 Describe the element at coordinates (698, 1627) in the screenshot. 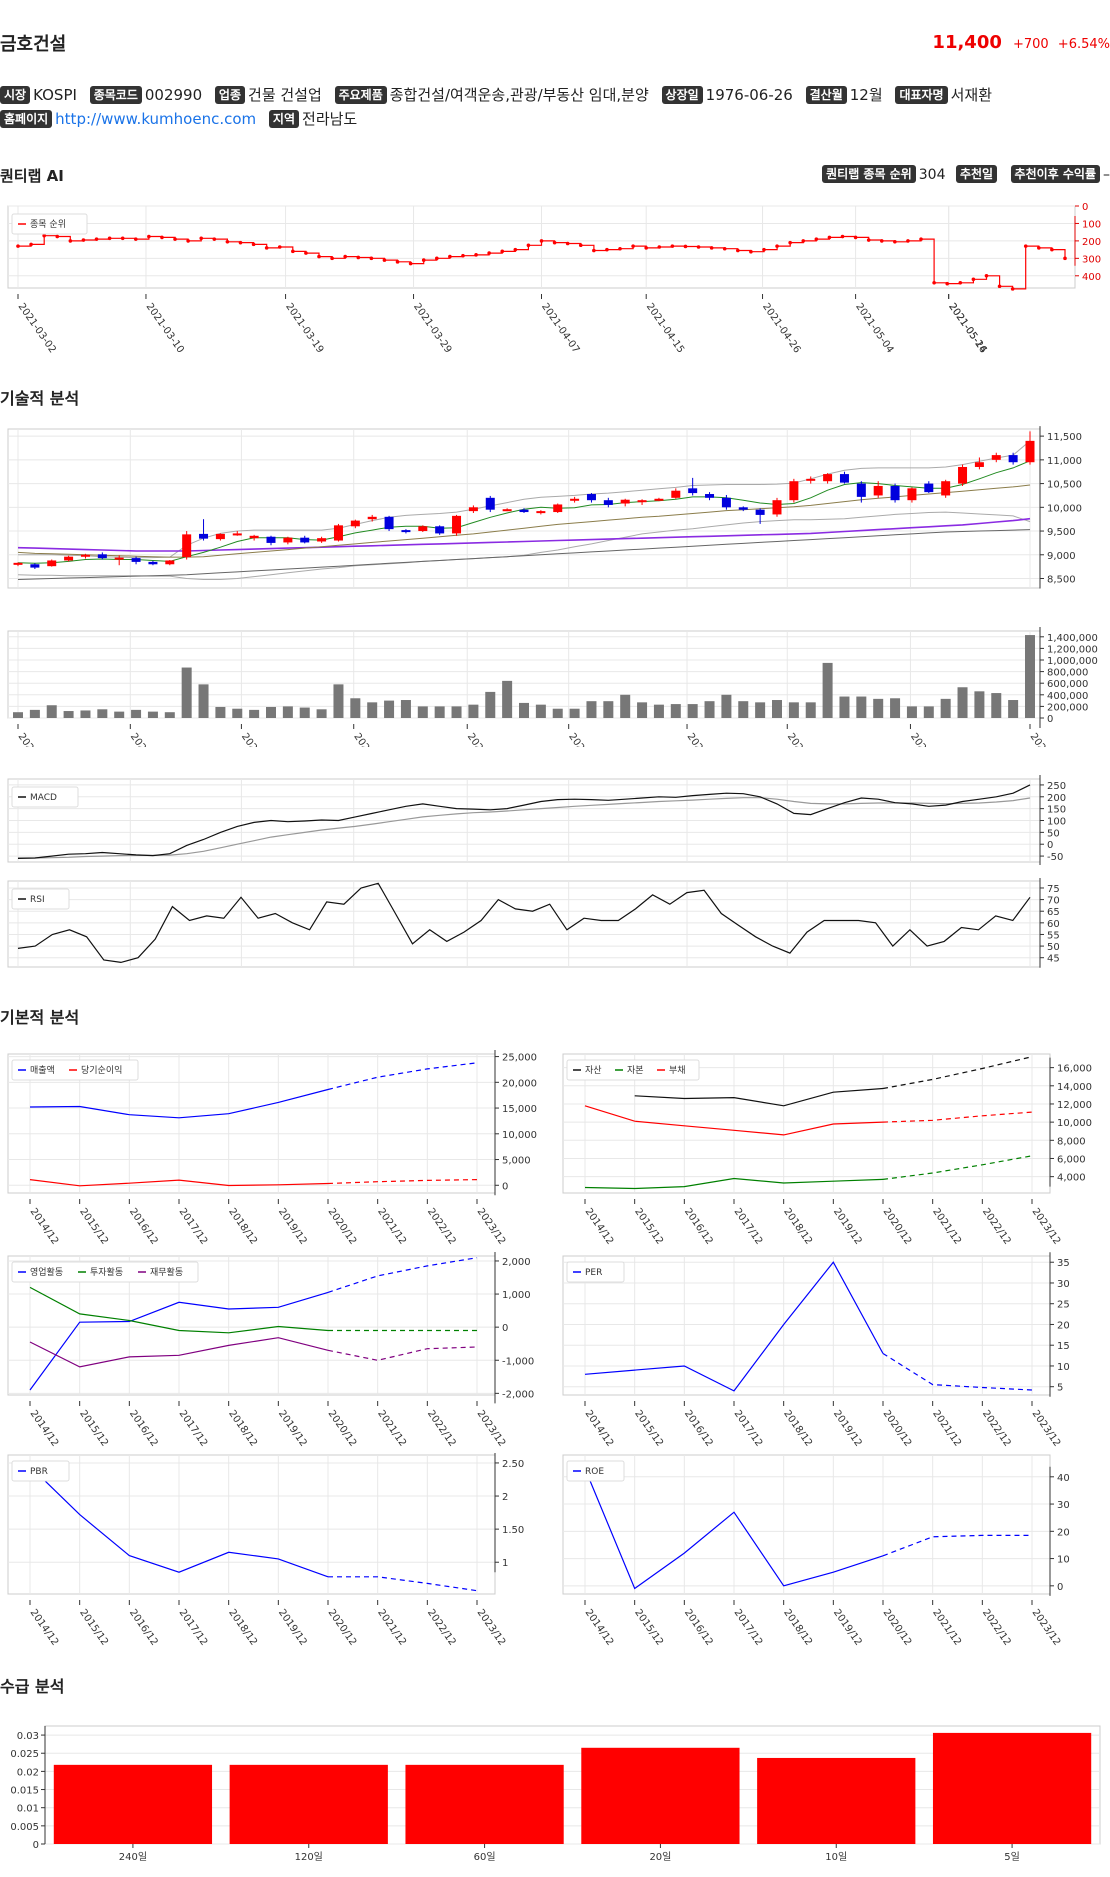

I see `roe-x-tick-label: 2016/12` at that location.